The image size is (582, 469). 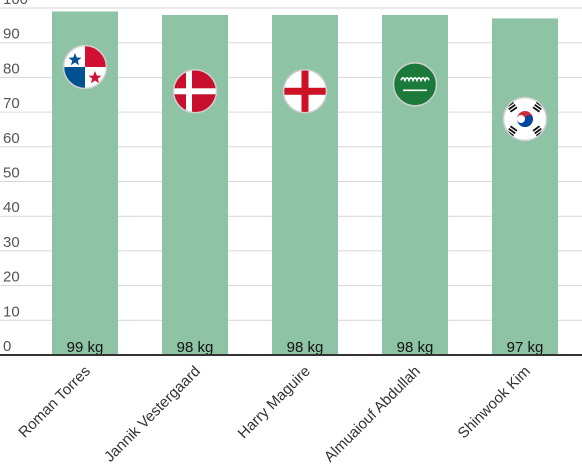 I want to click on value-label-2: 98 kg, so click(x=195, y=347).